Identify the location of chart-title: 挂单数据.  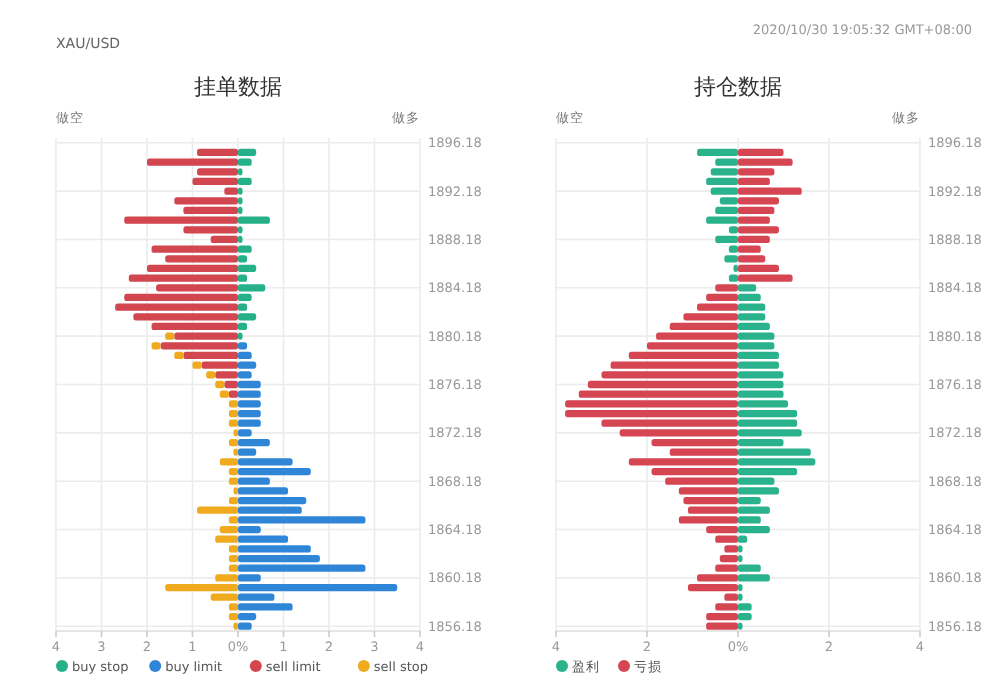
(238, 87).